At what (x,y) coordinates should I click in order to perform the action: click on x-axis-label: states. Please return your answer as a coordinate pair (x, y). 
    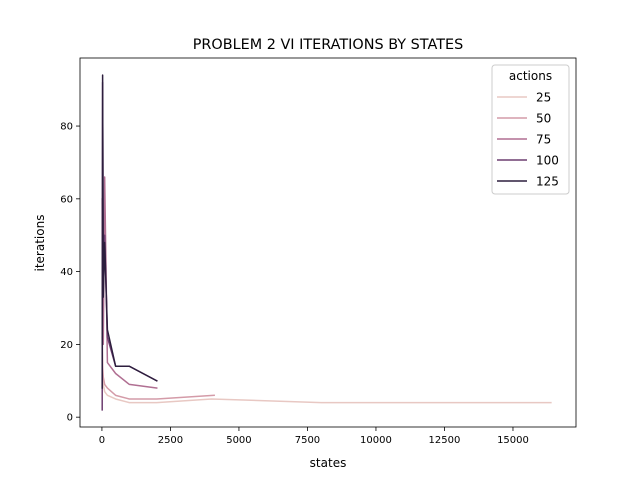
    Looking at the image, I should click on (328, 463).